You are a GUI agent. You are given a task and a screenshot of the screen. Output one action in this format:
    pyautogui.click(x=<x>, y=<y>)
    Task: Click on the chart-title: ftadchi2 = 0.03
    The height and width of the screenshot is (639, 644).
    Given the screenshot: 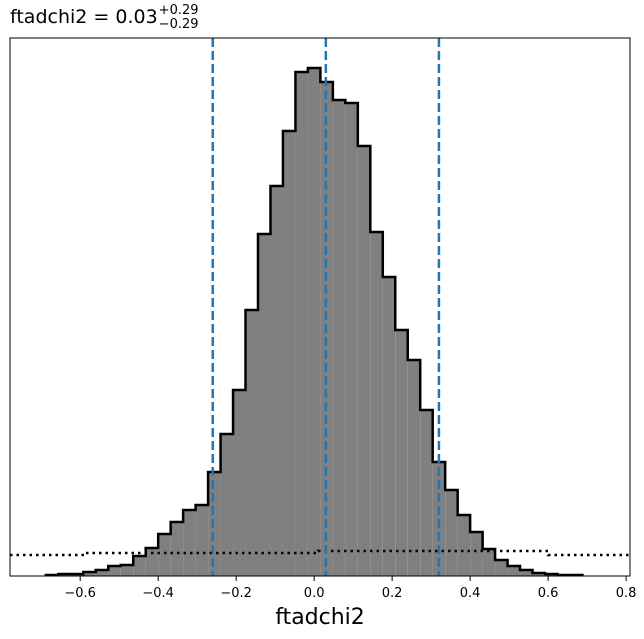 What is the action you would take?
    pyautogui.click(x=84, y=17)
    